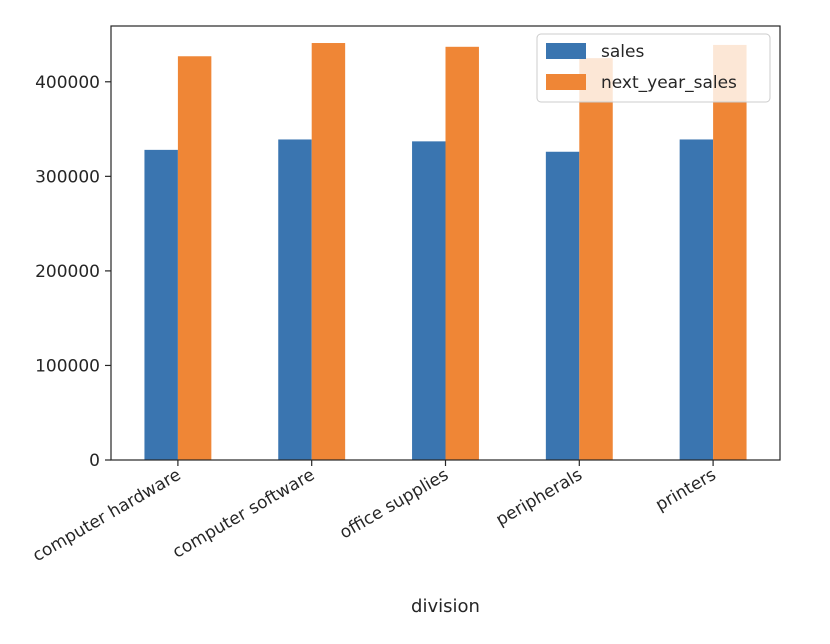 The width and height of the screenshot is (830, 644). I want to click on y-tick-label-2: 200000, so click(67, 272).